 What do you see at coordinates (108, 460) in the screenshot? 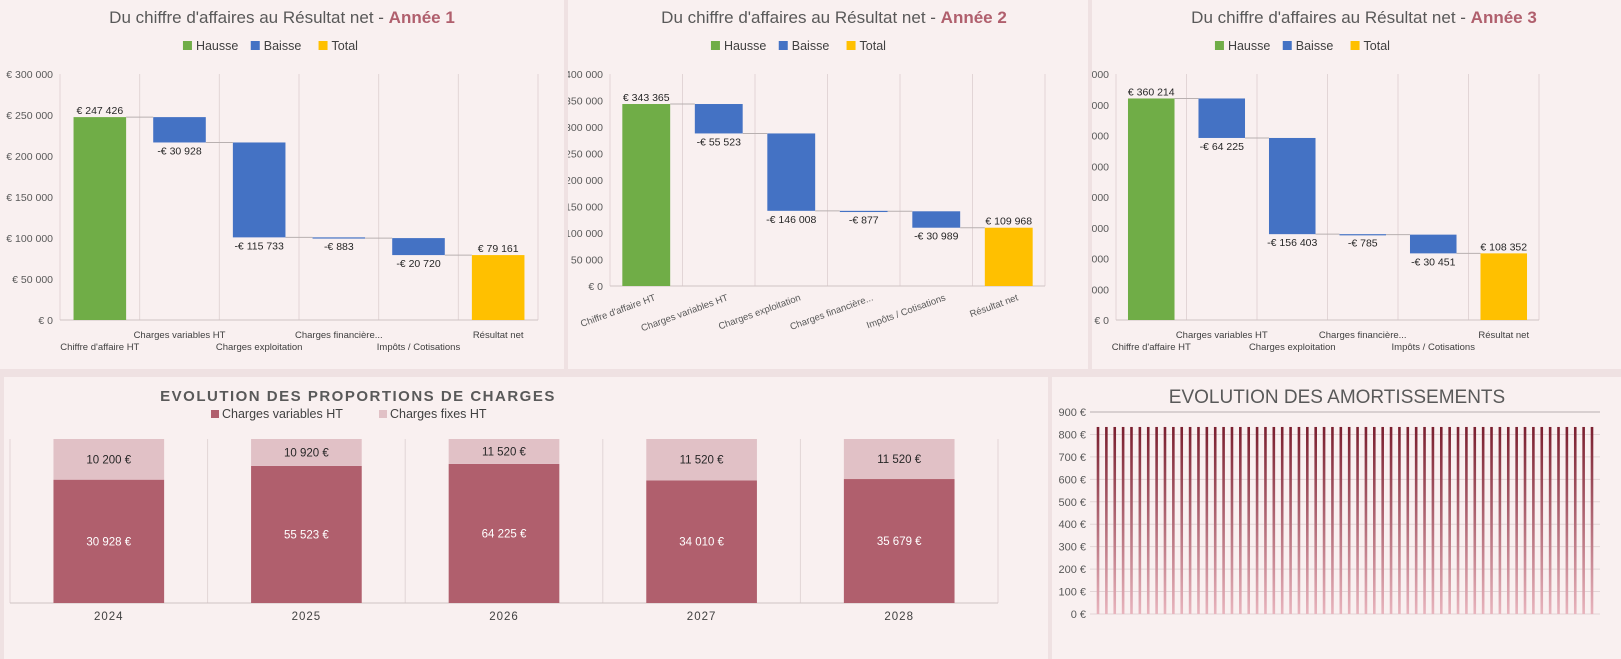
I see `data-label-fixes: 10 200 €` at bounding box center [108, 460].